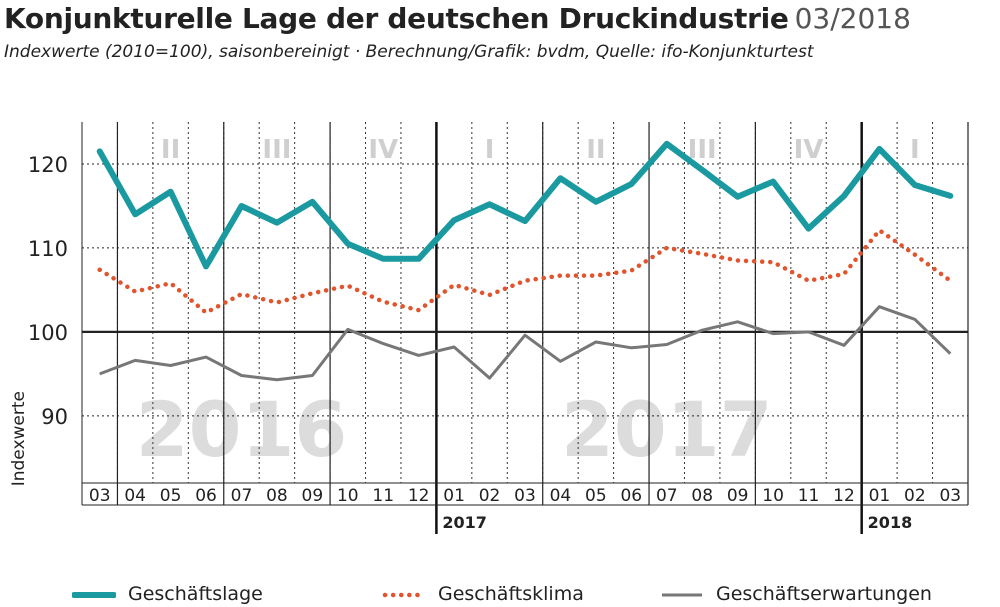  What do you see at coordinates (824, 594) in the screenshot?
I see `legend-label-geschaeftserwartungen: Geschäftserwartungen` at bounding box center [824, 594].